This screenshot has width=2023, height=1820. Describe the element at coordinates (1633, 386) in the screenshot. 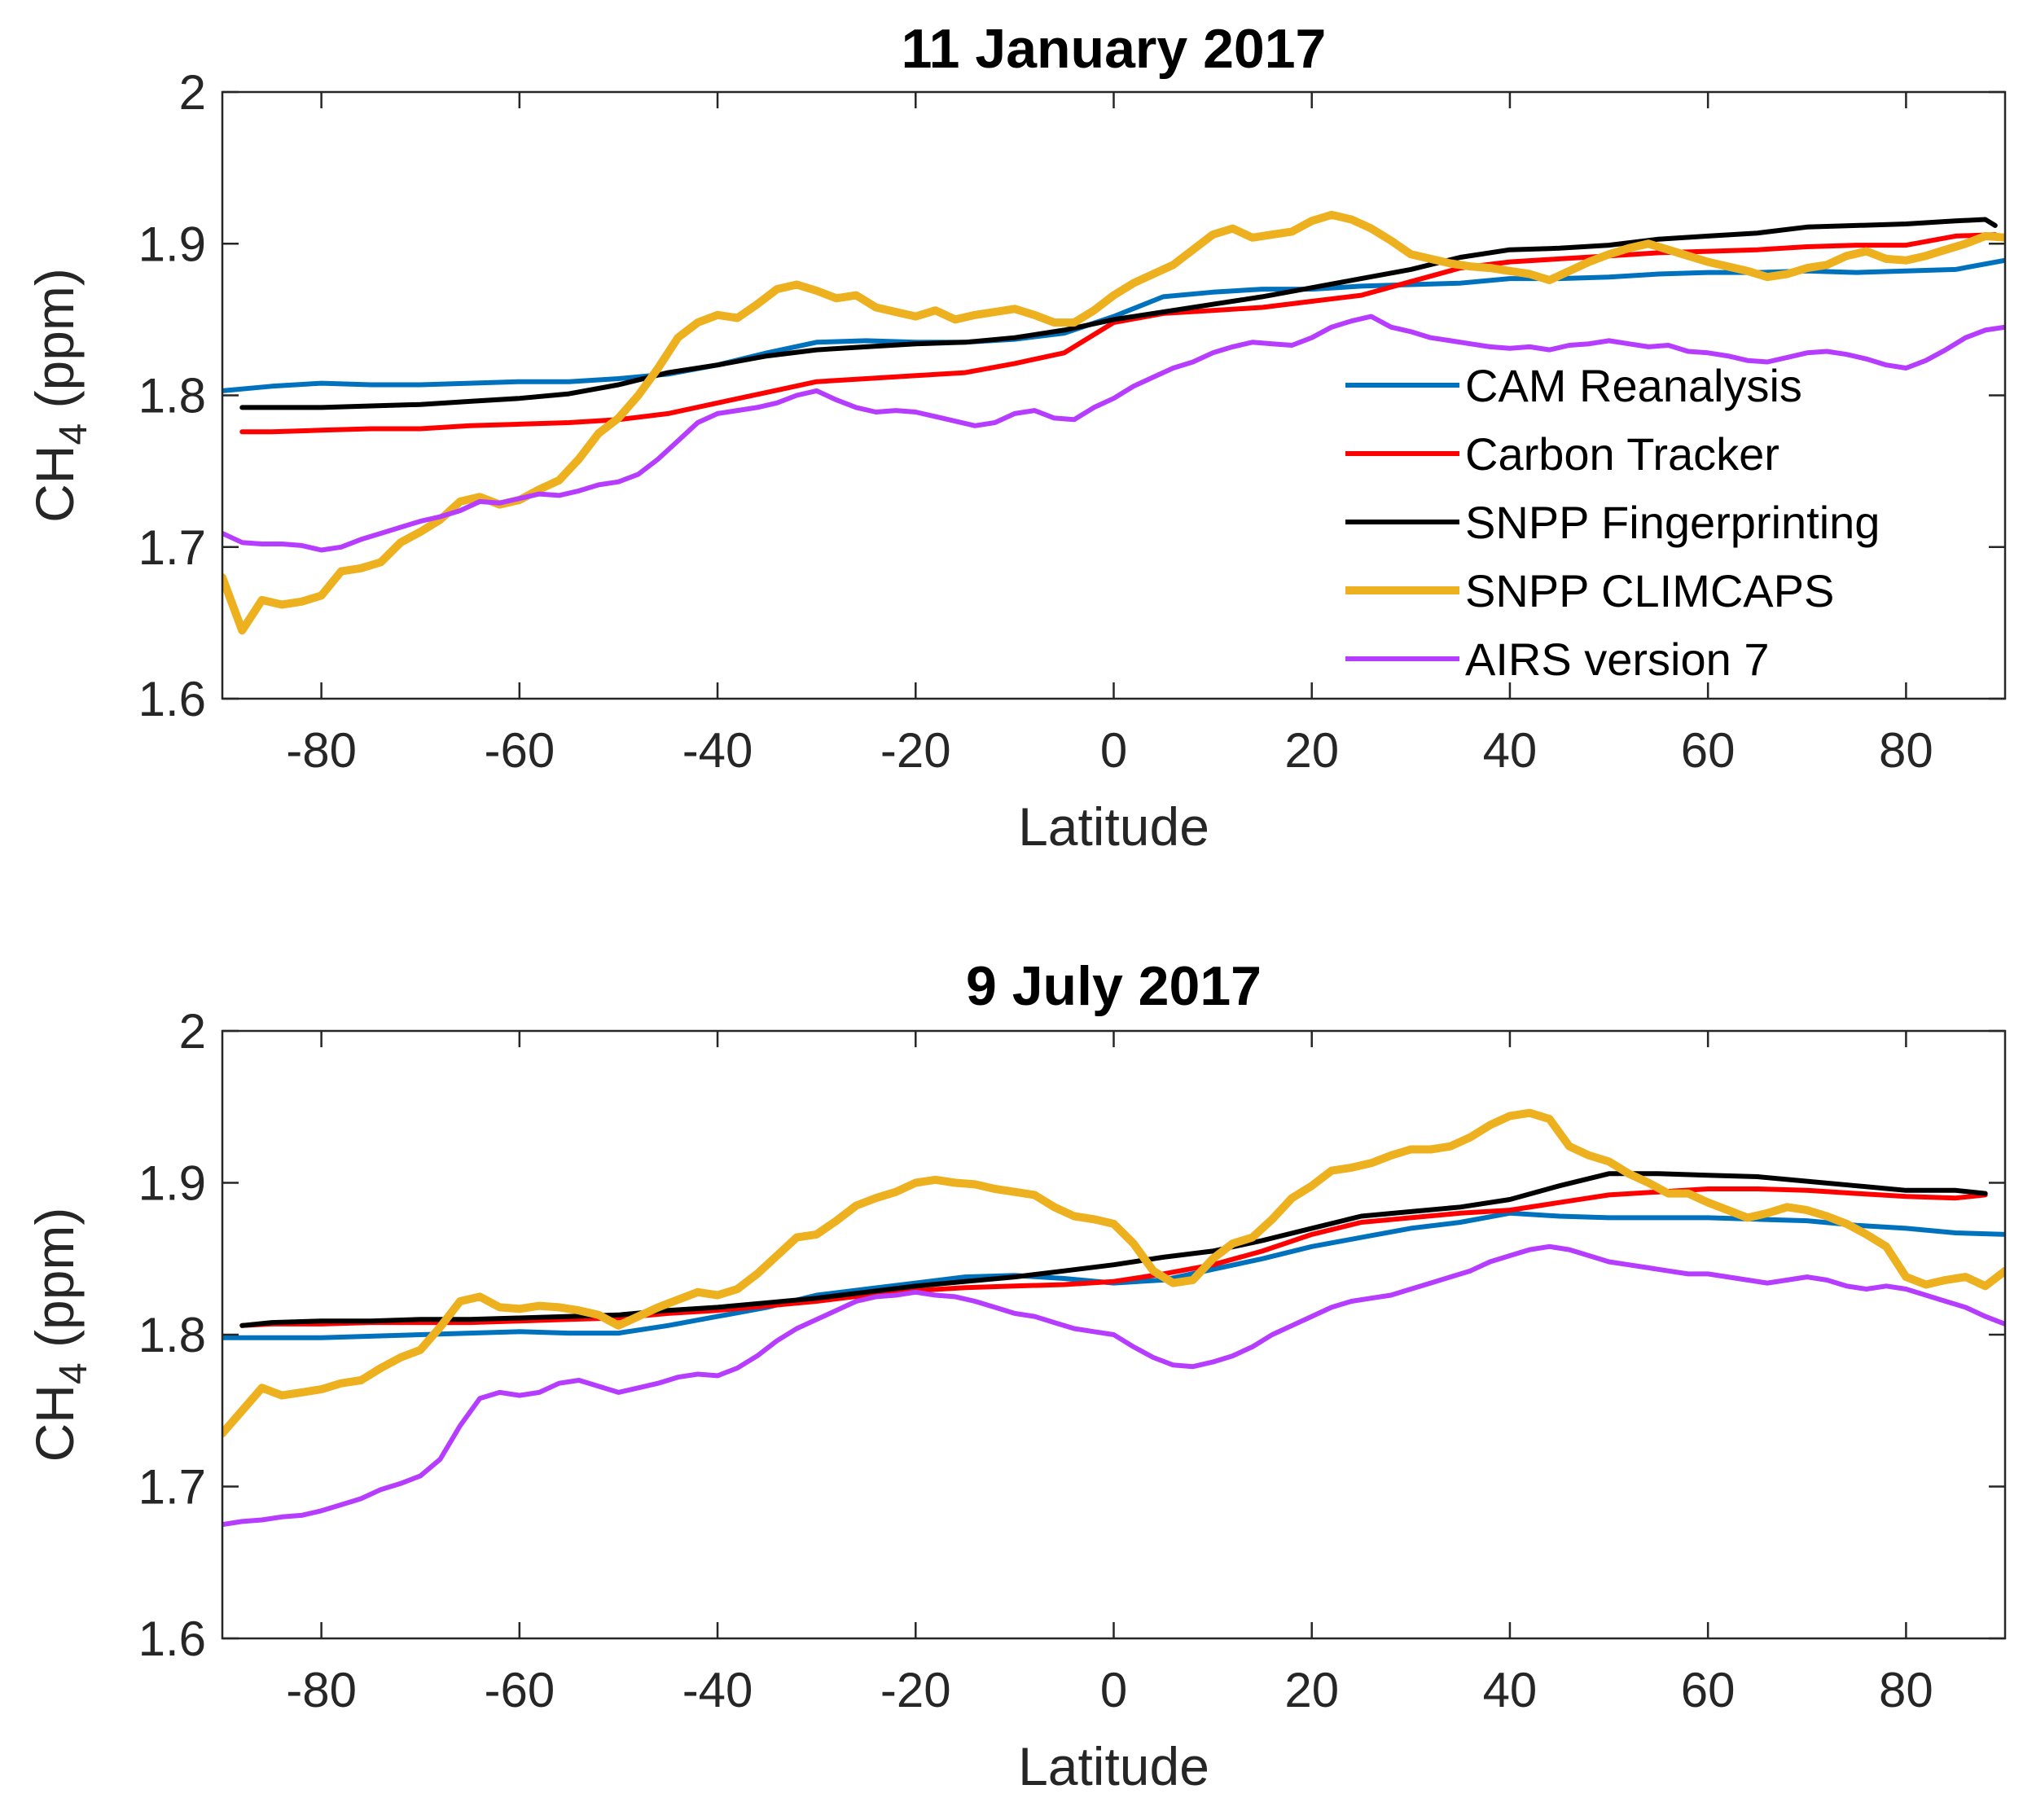

I see `legend-label: CAM Reanalysis` at that location.